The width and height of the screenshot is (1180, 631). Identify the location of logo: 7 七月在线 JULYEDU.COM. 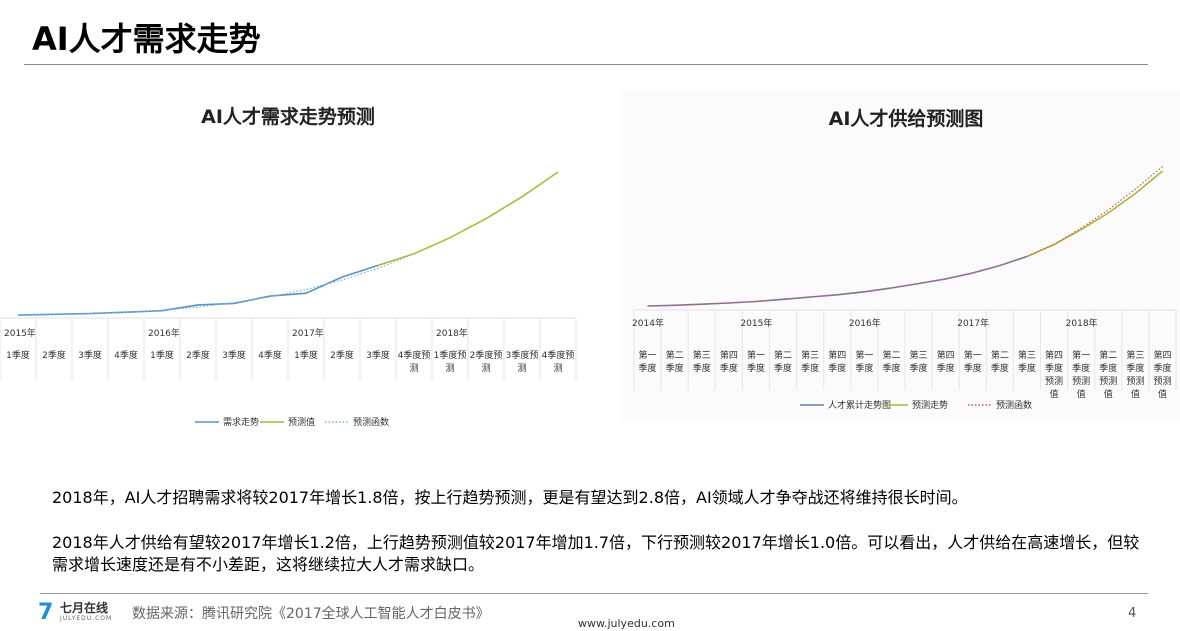
(78, 613).